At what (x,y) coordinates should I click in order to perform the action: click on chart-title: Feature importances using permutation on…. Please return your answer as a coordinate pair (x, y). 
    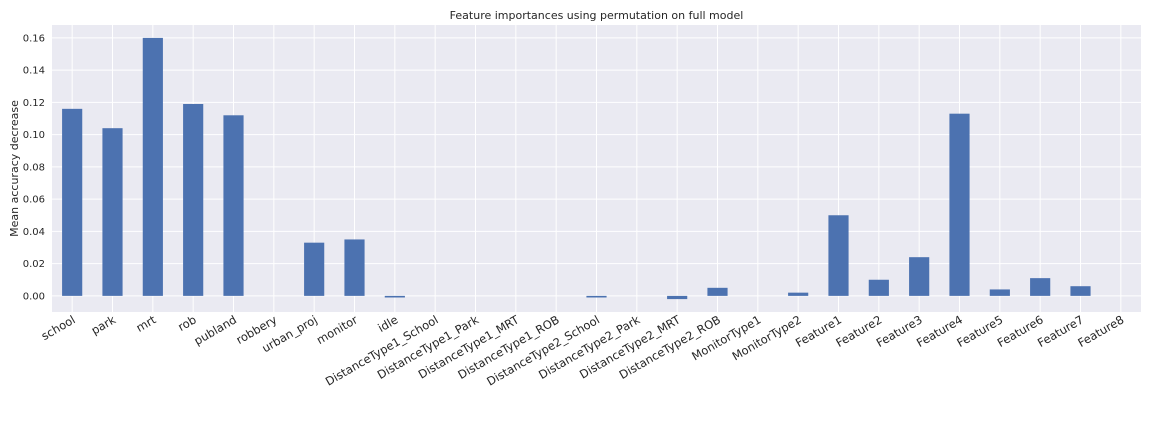
    Looking at the image, I should click on (597, 15).